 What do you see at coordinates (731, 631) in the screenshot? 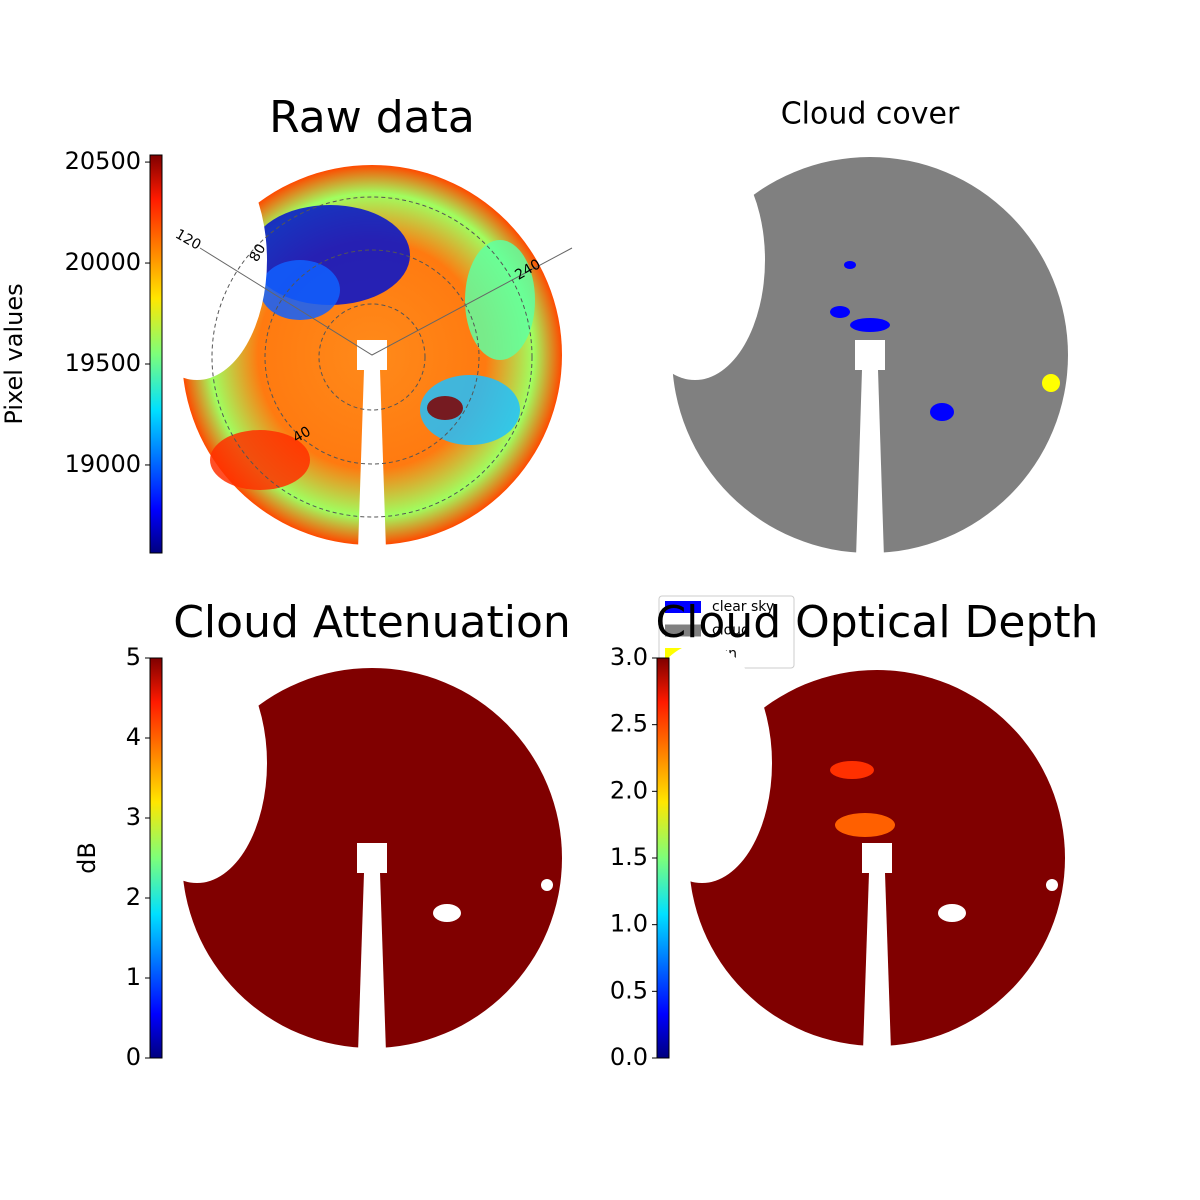
I see `legend-label: cloud` at bounding box center [731, 631].